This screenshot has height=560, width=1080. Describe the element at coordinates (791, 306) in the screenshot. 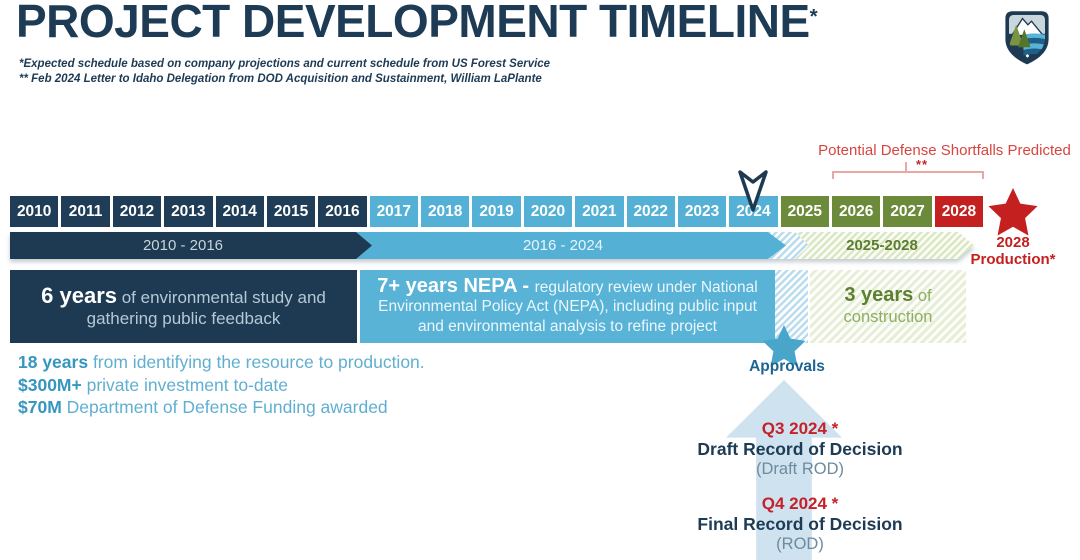

I see `transition-band` at that location.